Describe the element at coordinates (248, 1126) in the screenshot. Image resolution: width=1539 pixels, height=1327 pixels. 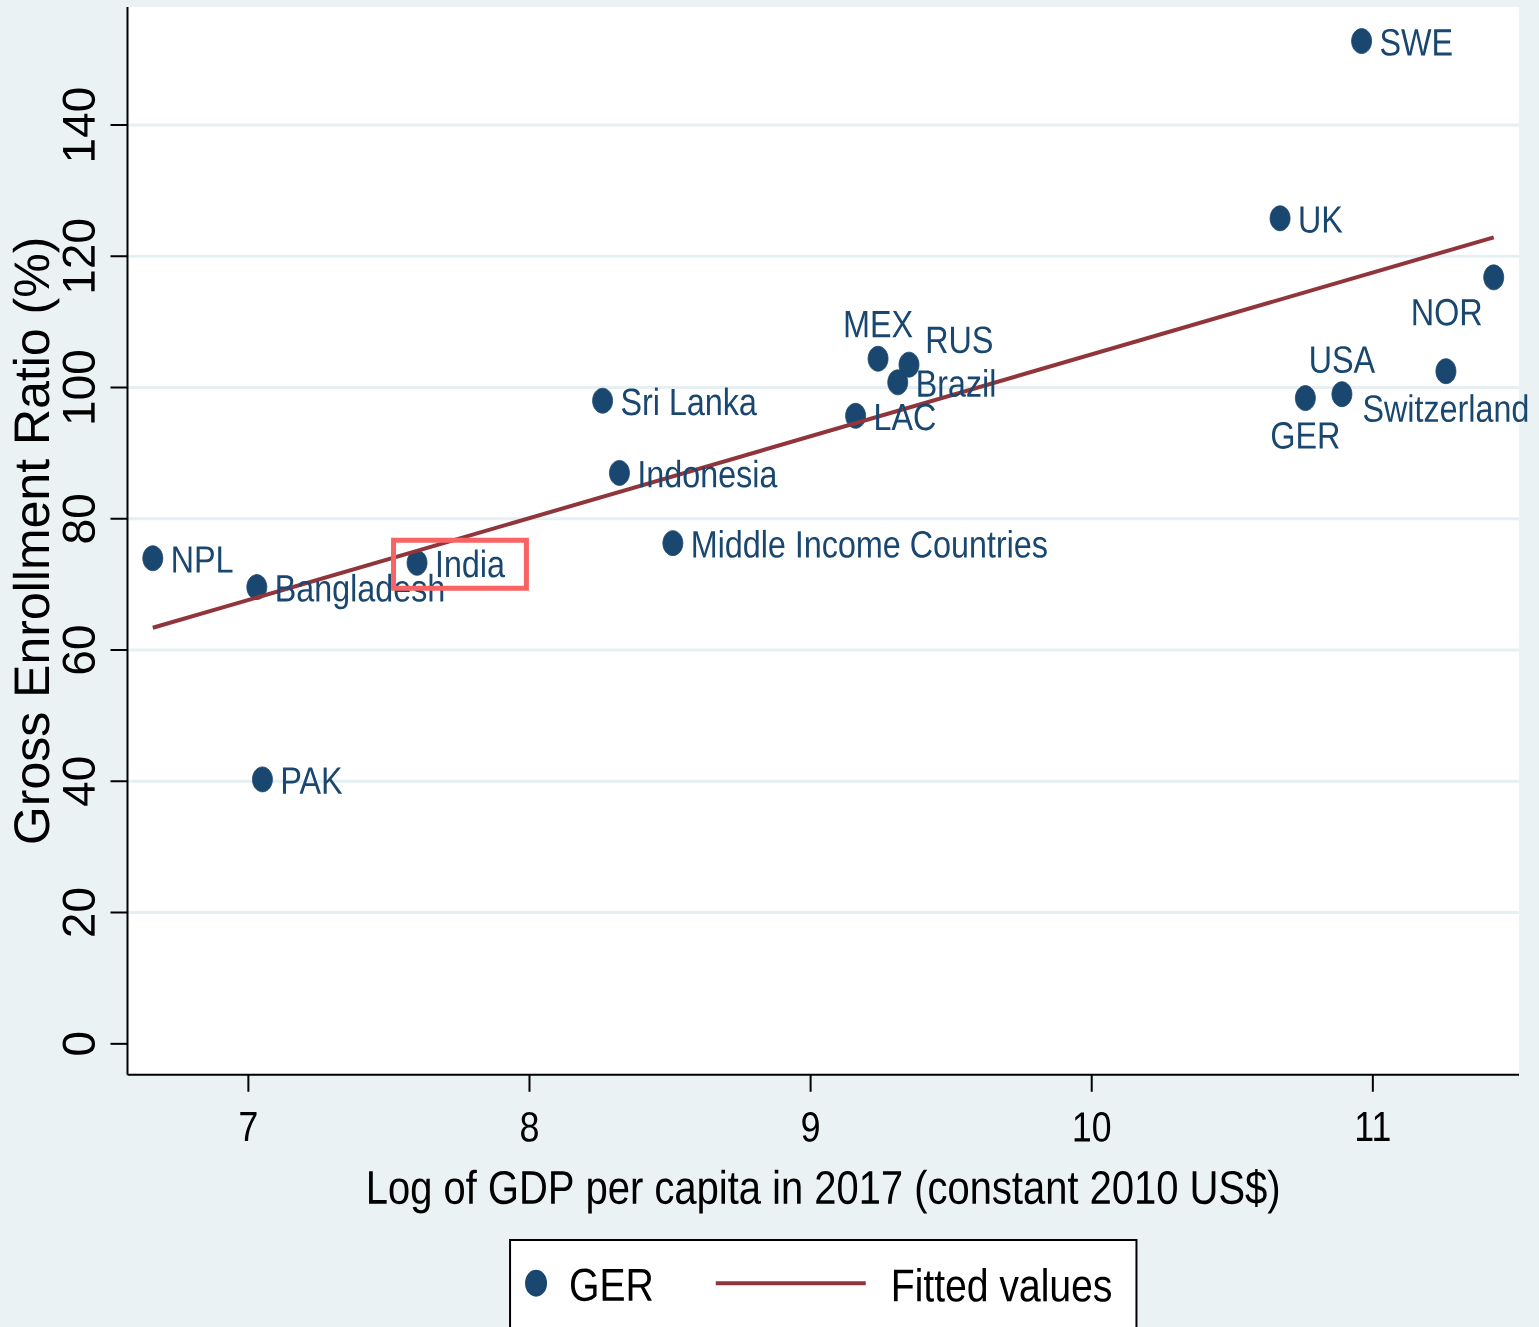
I see `x-tick-label: 7` at that location.